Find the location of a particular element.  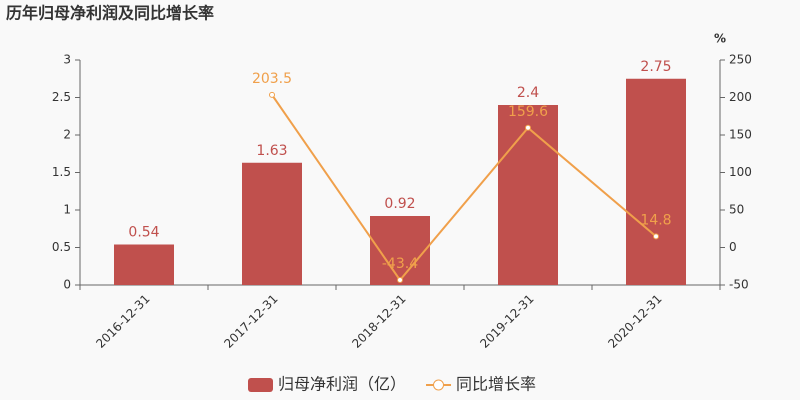

y2-tick-label: 150 is located at coordinates (740, 135).